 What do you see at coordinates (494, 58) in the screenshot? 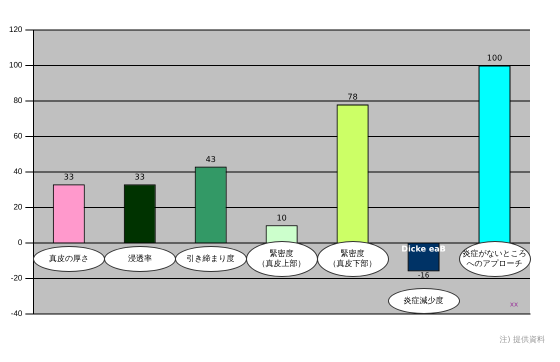
I see `data-label: 100` at bounding box center [494, 58].